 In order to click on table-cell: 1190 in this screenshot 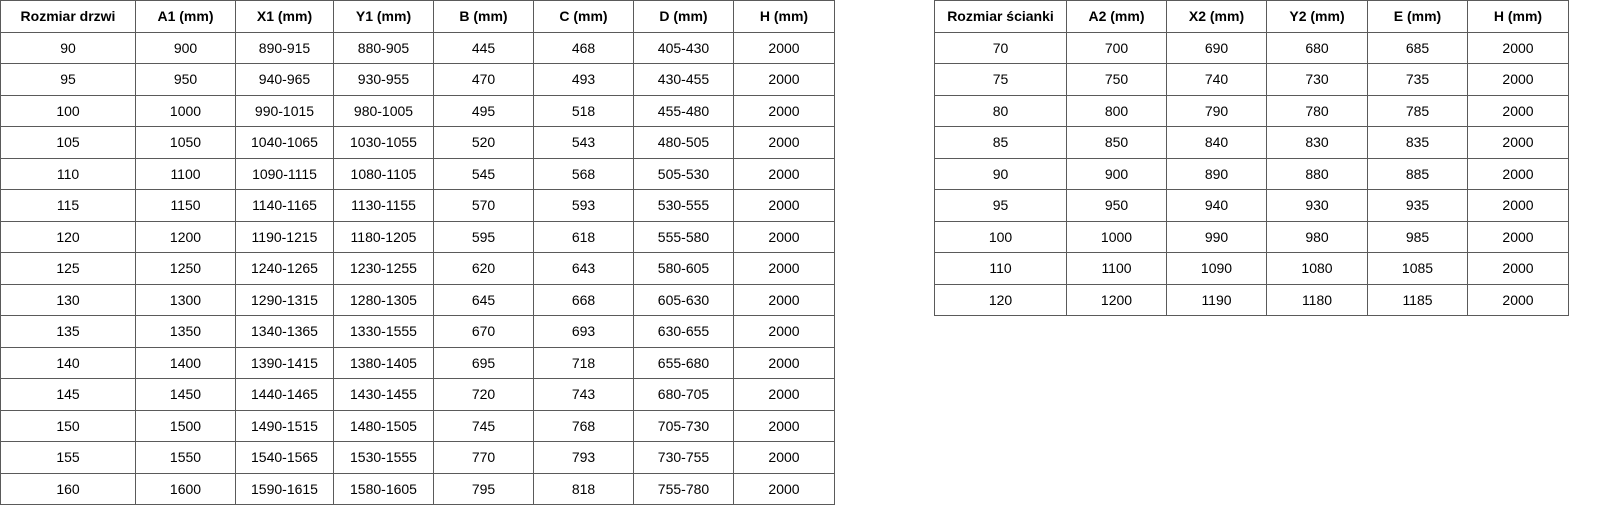, I will do `click(1216, 299)`.